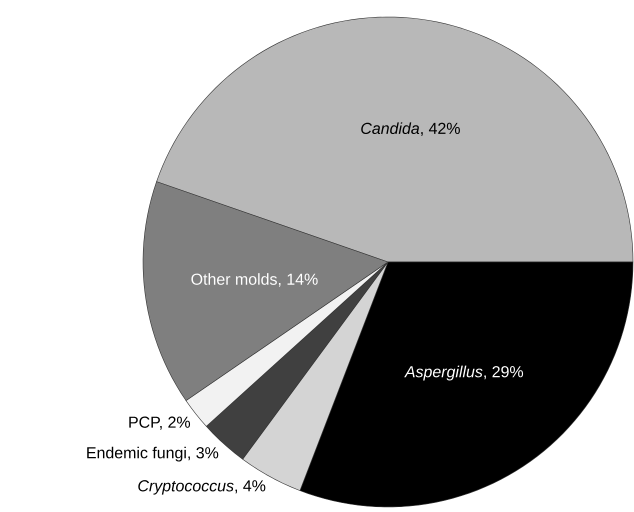 The image size is (634, 512). What do you see at coordinates (159, 423) in the screenshot?
I see `slice-label: PCP, 2%` at bounding box center [159, 423].